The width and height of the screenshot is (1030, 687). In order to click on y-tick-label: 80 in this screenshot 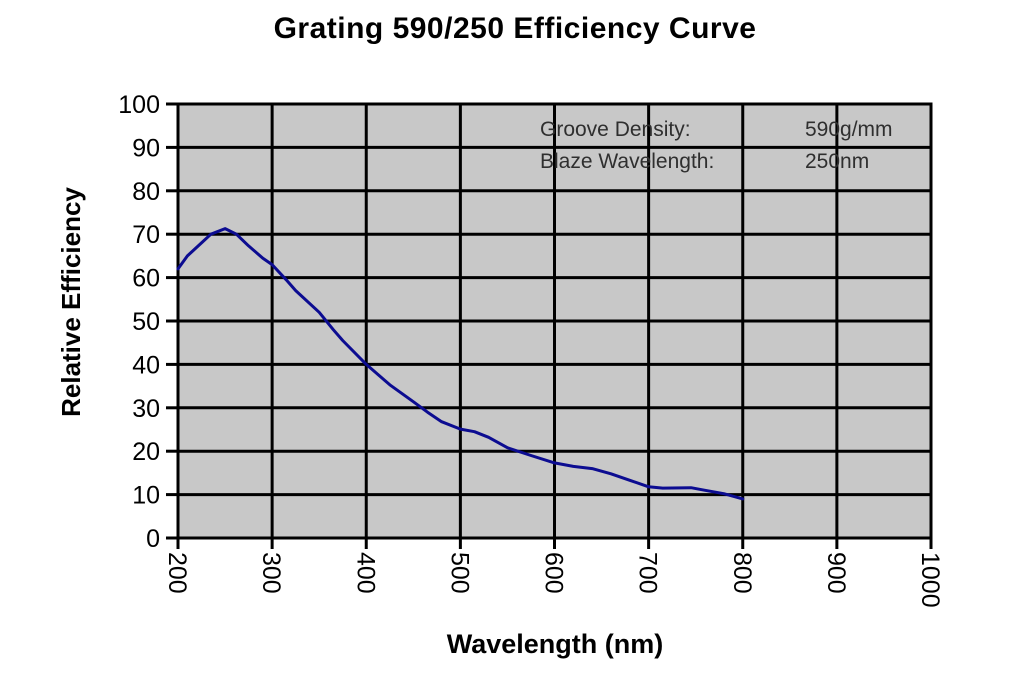, I will do `click(146, 192)`.